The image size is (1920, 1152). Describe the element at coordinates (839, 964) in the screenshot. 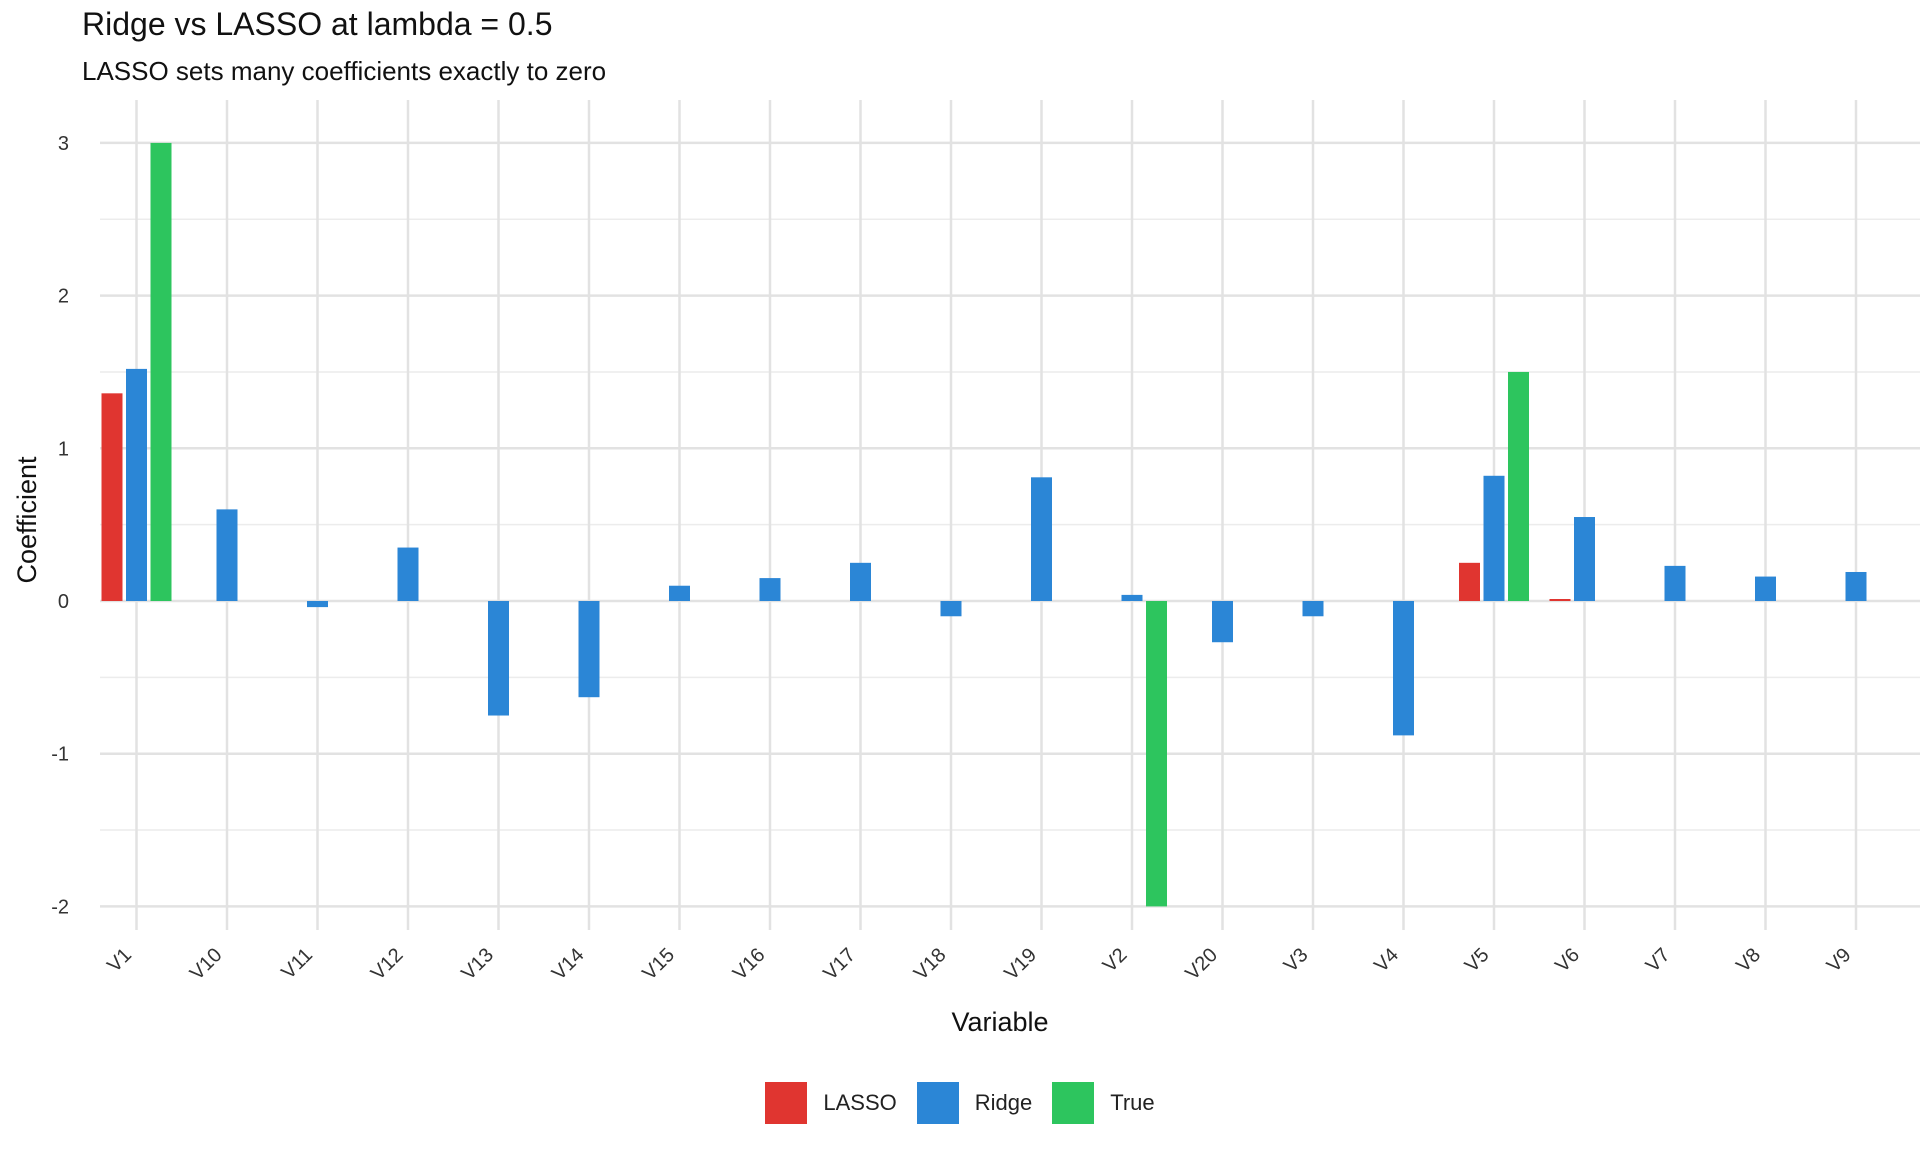

I see `x-tick-label: V17` at that location.